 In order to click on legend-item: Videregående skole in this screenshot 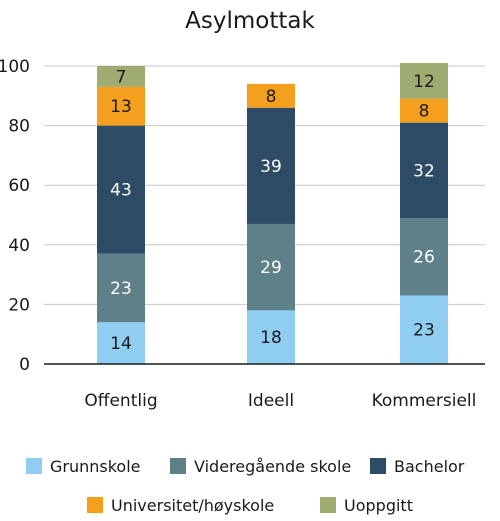, I will do `click(260, 466)`.